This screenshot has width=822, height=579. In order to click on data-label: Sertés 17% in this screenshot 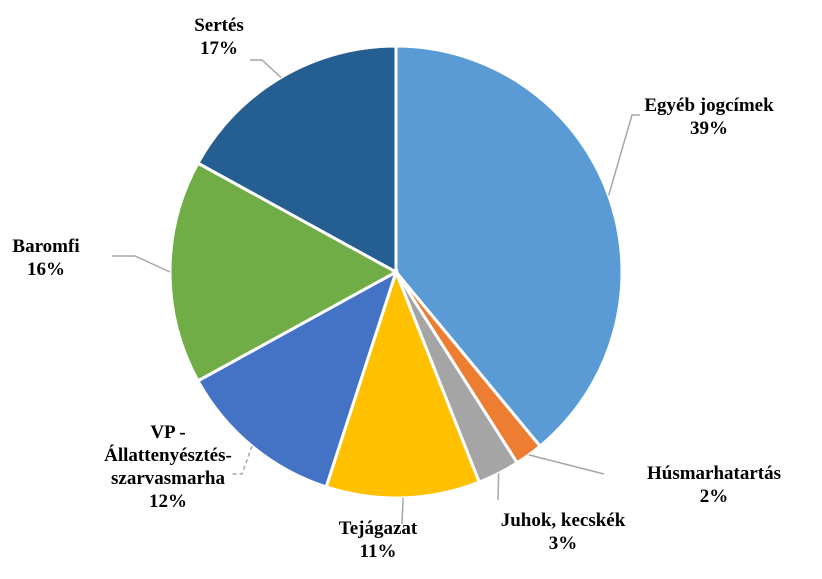, I will do `click(219, 37)`.